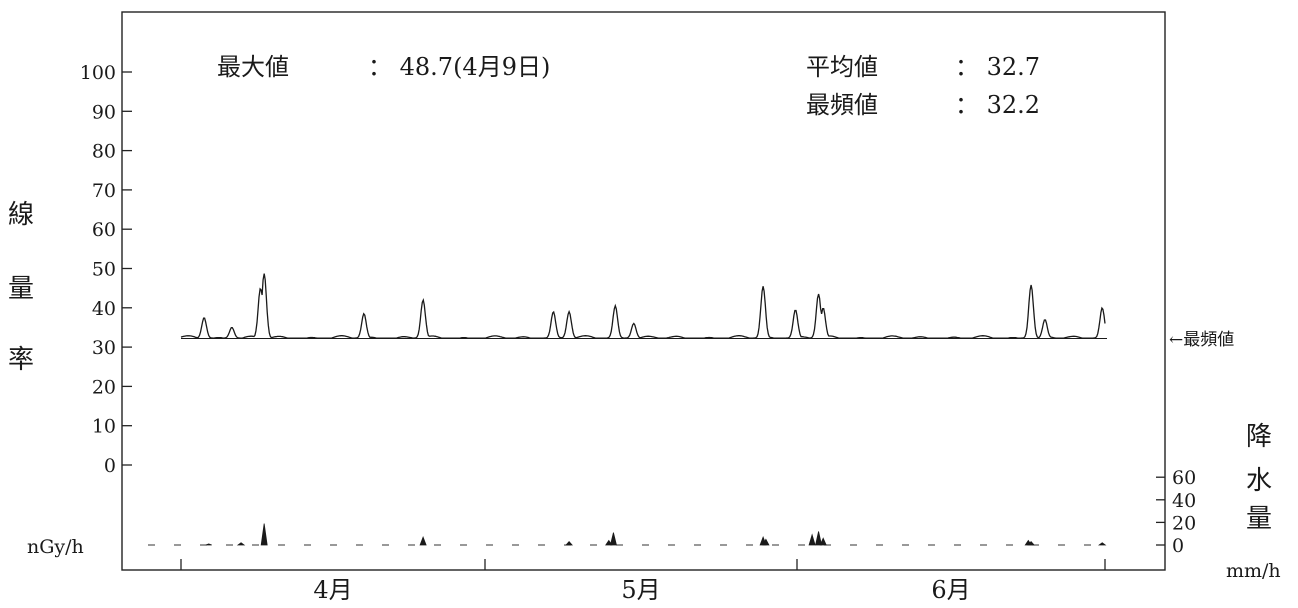  What do you see at coordinates (459, 67) in the screenshot?
I see `max-value: ： 48.7(4月9日)` at bounding box center [459, 67].